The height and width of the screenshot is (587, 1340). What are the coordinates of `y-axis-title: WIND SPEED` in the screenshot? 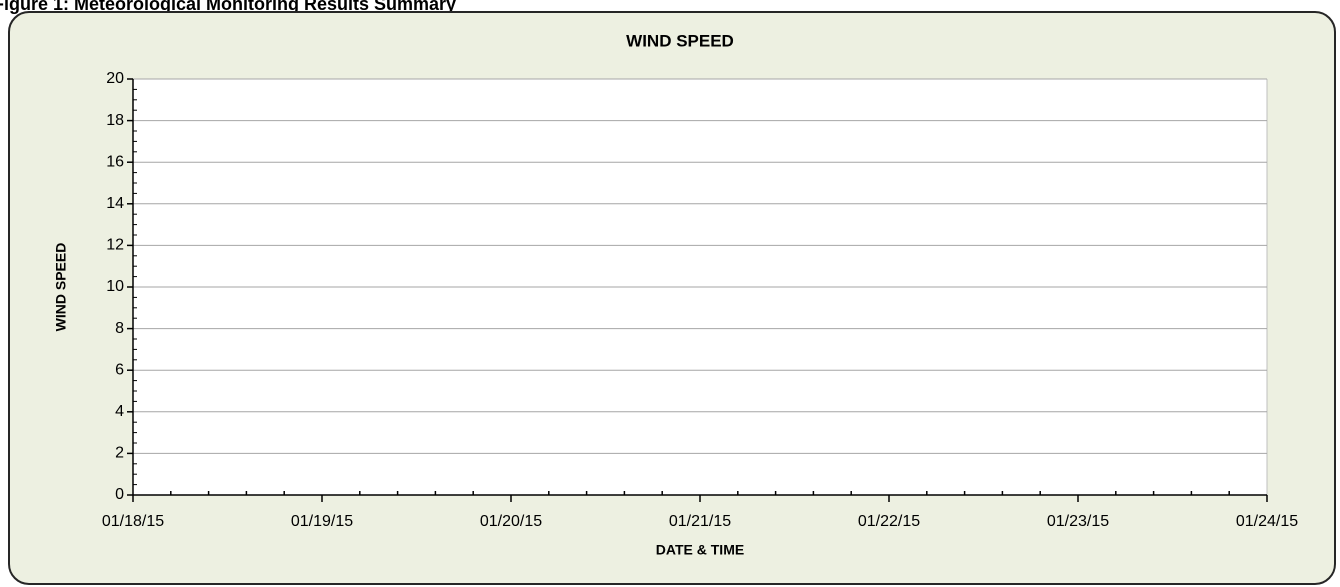 It's located at (61, 287).